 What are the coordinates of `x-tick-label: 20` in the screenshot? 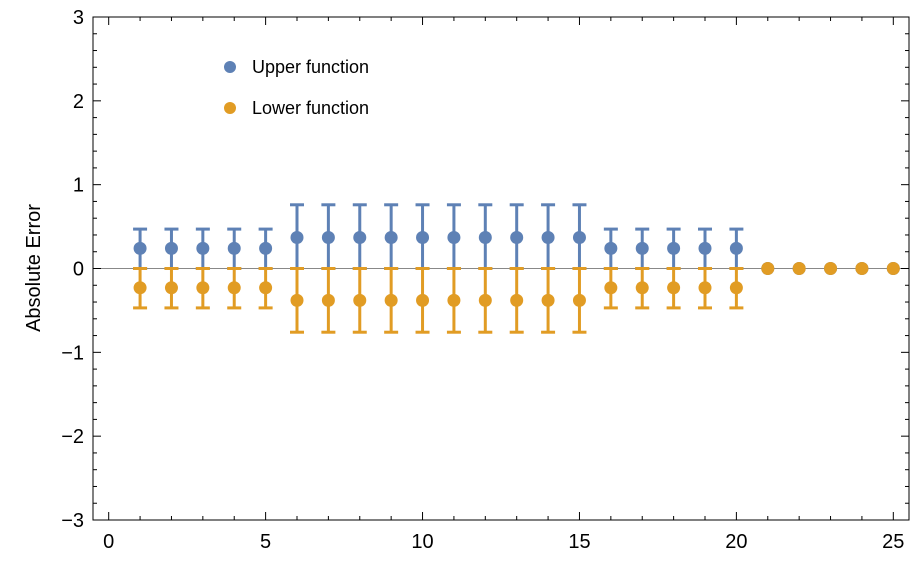 It's located at (736, 542).